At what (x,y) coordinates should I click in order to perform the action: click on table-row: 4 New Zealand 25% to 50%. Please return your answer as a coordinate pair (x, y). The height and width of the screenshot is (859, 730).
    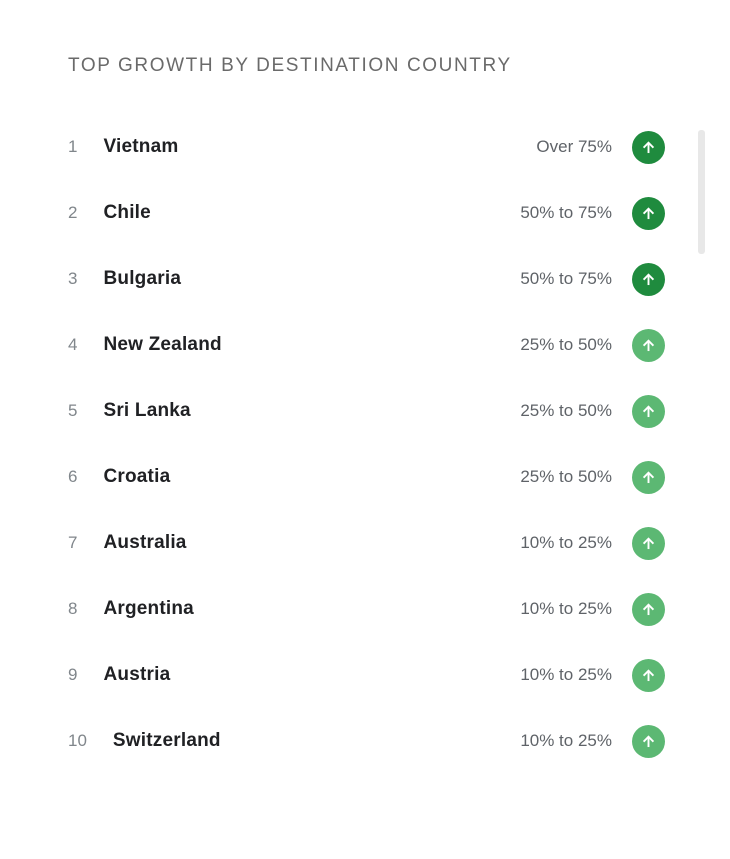
    Looking at the image, I should click on (366, 345).